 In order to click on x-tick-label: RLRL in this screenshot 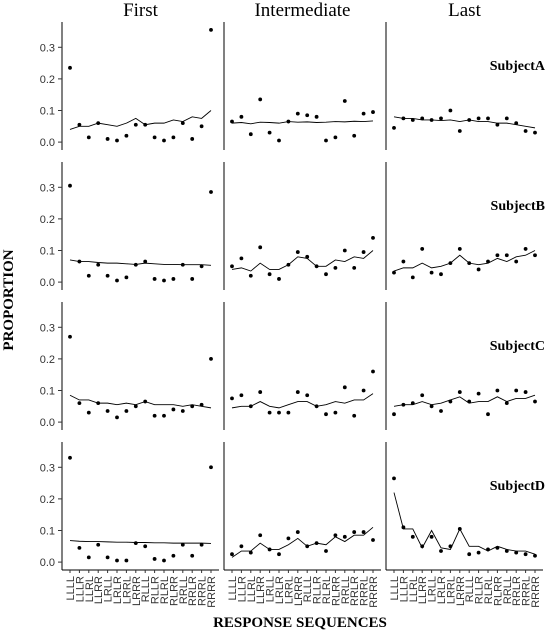, I will do `click(489, 590)`.